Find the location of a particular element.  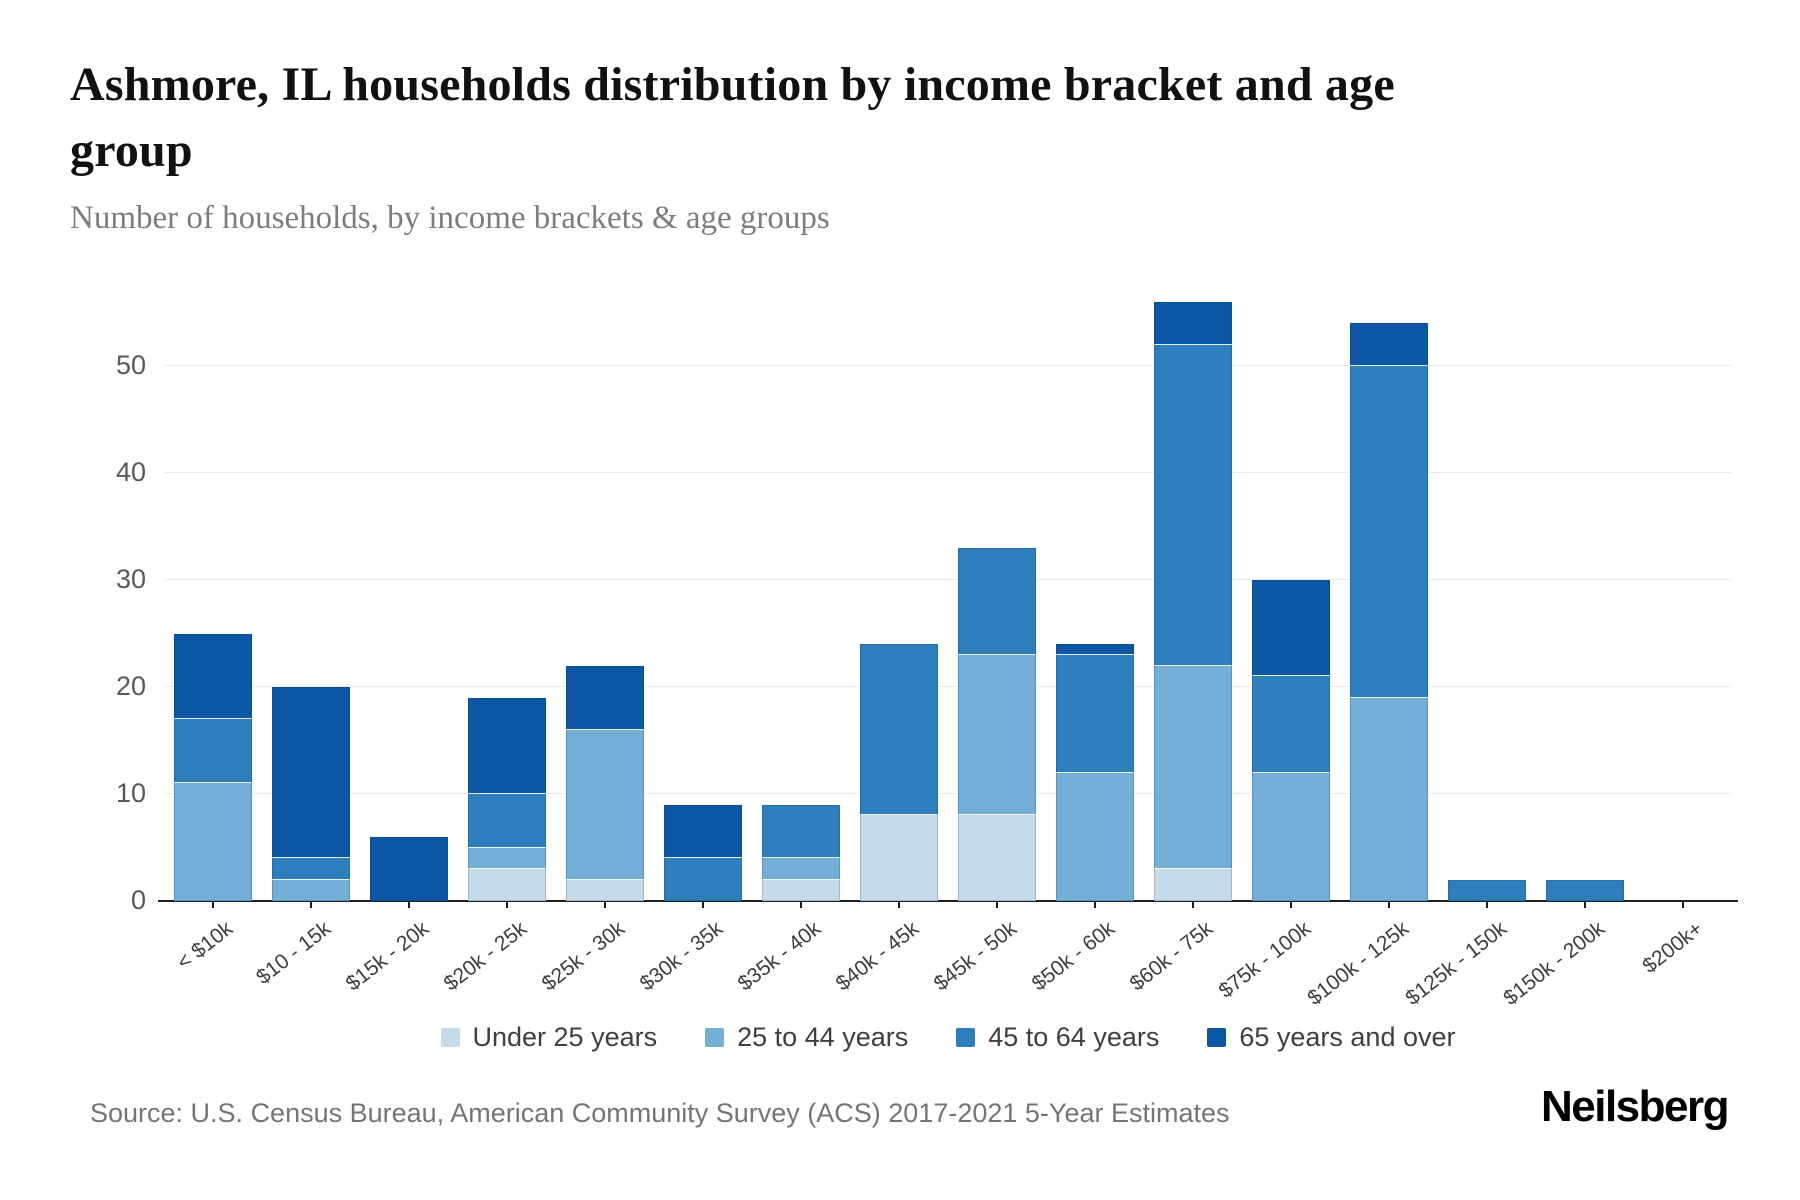

x-tick-label-$60k - 75k: $60k - 75k is located at coordinates (1171, 956).